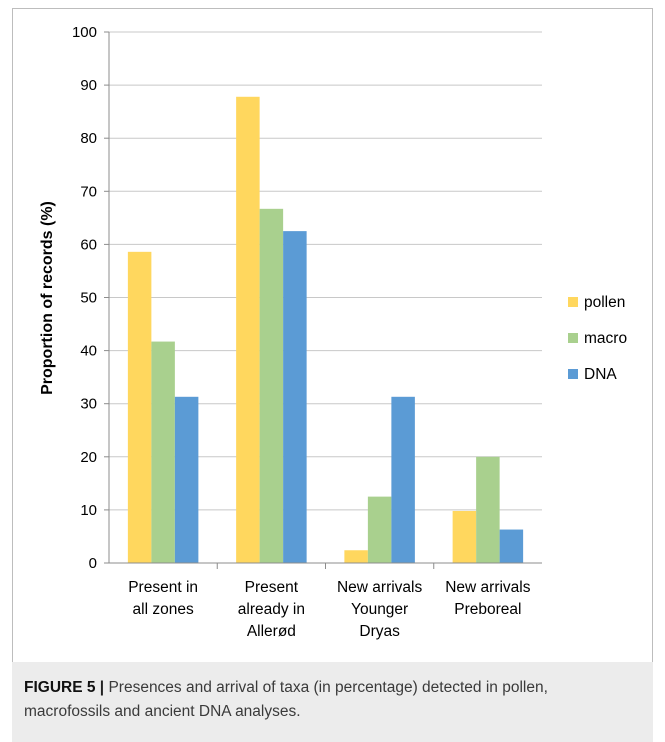 This screenshot has height=742, width=665. What do you see at coordinates (60, 687) in the screenshot?
I see `caption-label: FIGURE 5` at bounding box center [60, 687].